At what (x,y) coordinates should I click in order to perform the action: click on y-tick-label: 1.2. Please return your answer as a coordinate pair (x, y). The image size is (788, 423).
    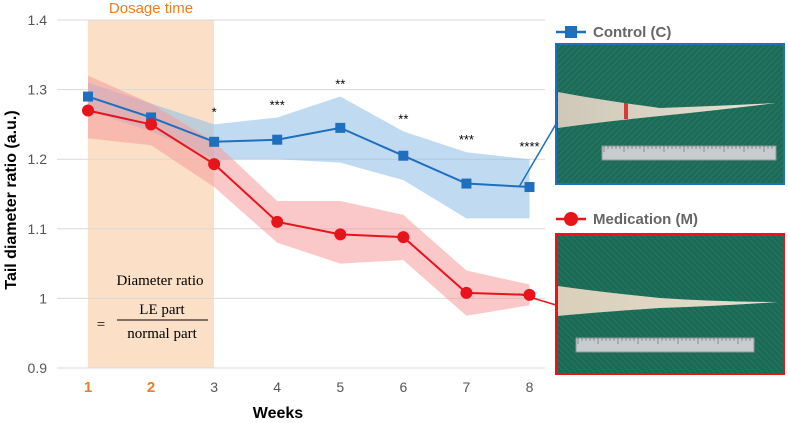
    Looking at the image, I should click on (38, 159).